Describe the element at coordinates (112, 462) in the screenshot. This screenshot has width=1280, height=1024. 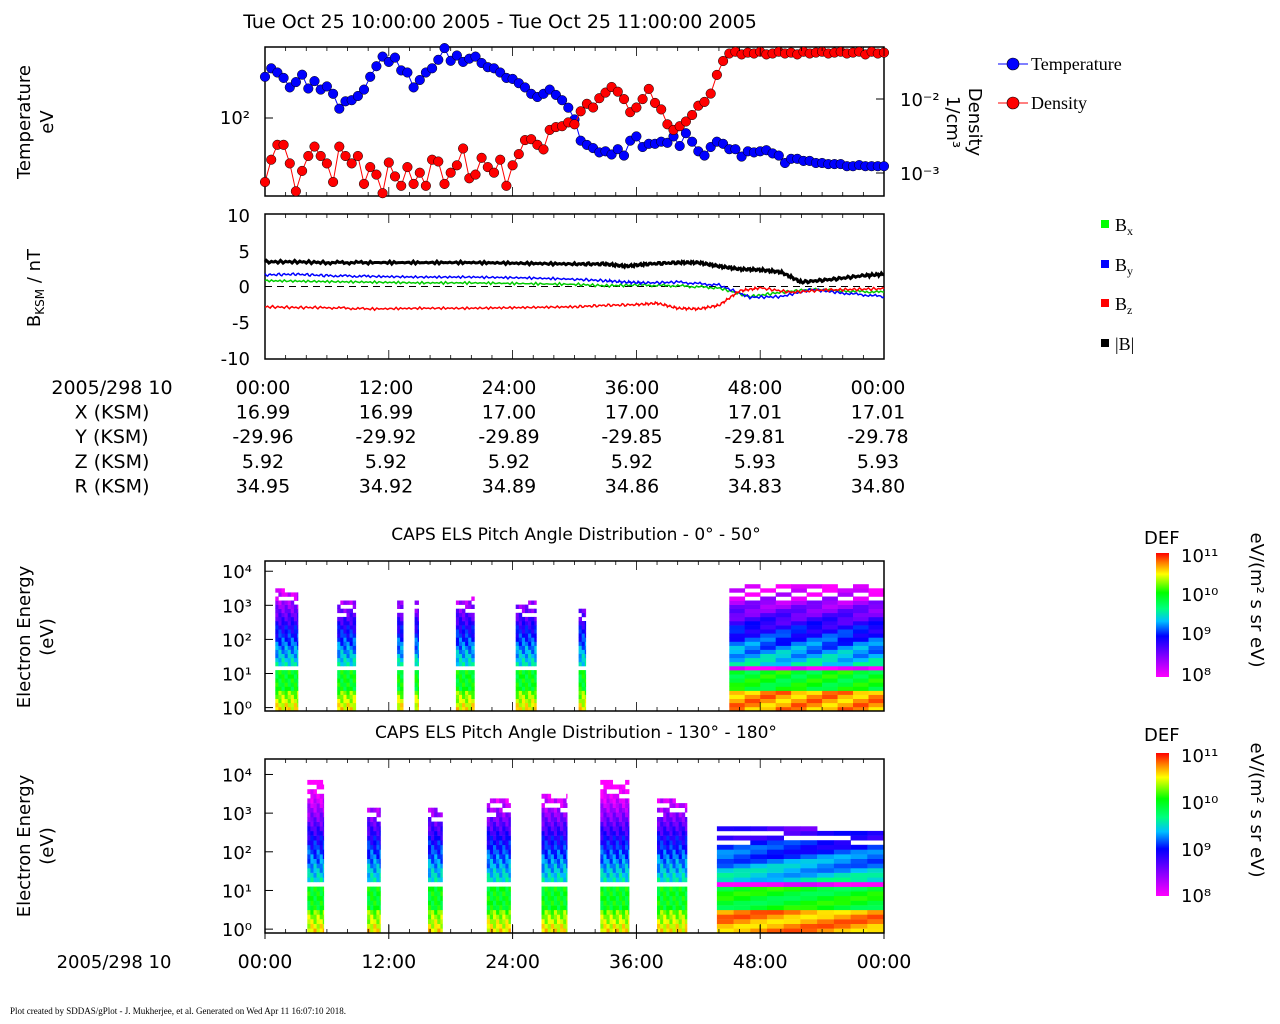
I see `ephemeris-row-label: Z (KSM)` at that location.